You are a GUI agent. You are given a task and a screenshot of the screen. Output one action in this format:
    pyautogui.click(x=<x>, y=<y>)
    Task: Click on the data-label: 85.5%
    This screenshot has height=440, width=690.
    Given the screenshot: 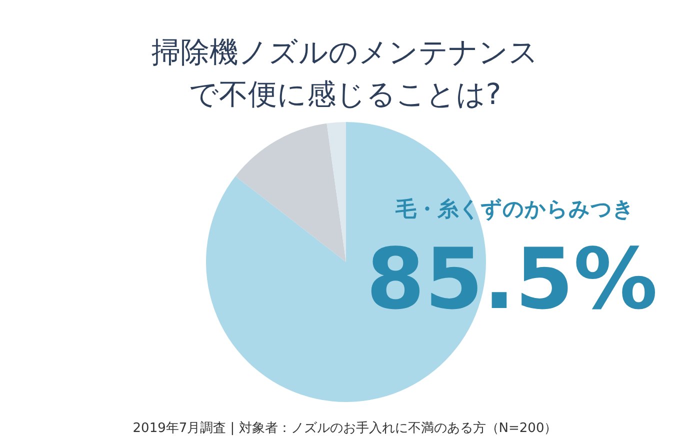 What is the action you would take?
    pyautogui.click(x=512, y=279)
    